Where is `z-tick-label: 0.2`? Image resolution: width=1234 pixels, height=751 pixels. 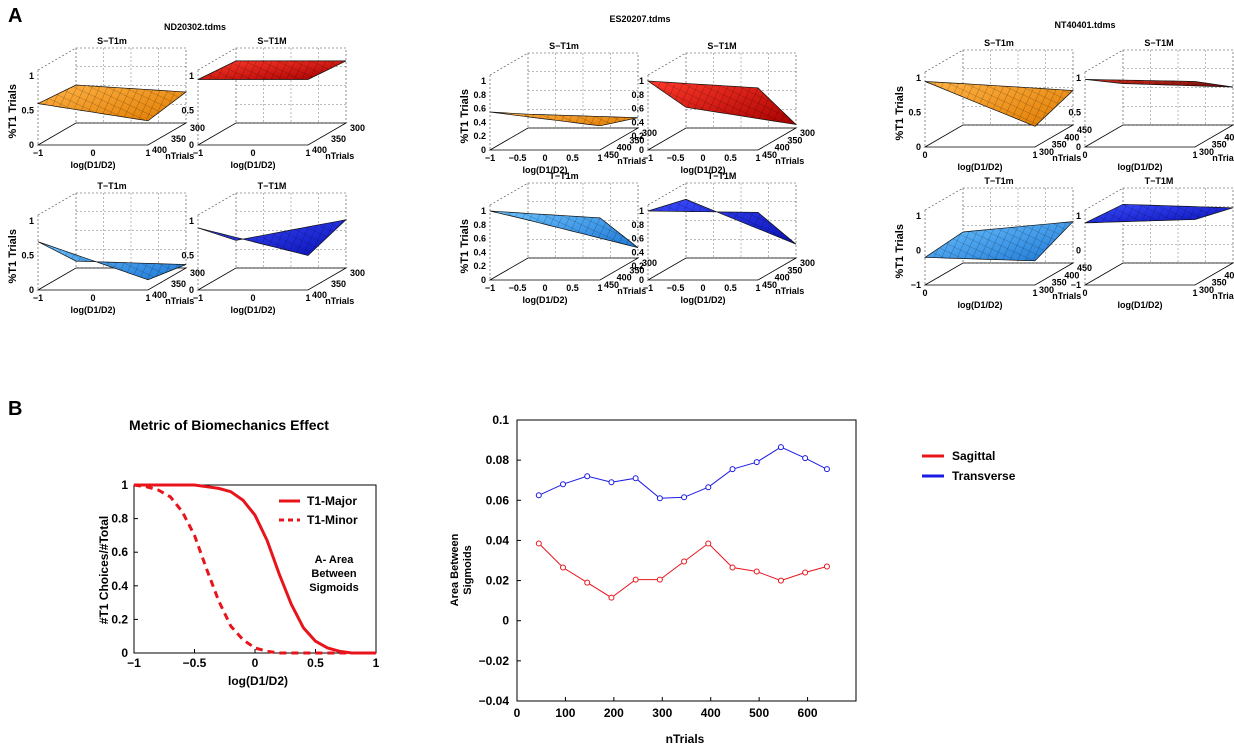 z-tick-label: 0.2 is located at coordinates (479, 136).